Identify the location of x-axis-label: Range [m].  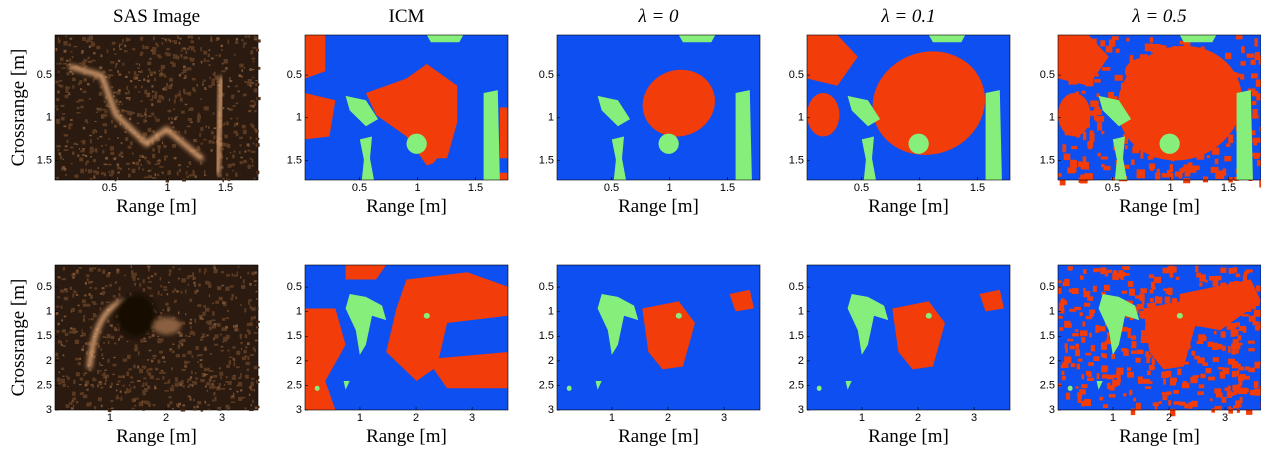
(156, 206).